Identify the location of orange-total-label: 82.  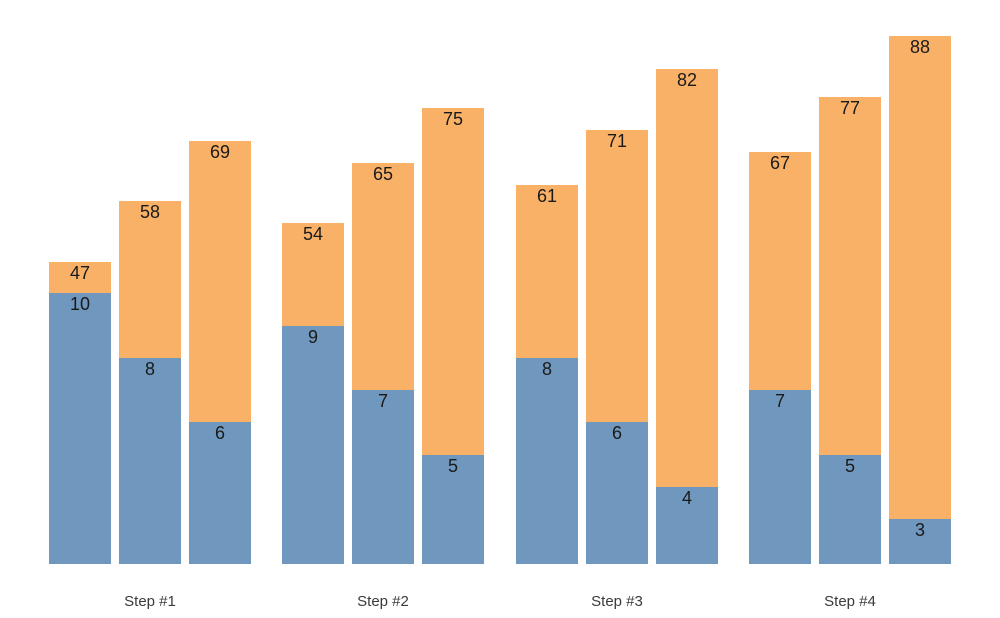
(687, 80).